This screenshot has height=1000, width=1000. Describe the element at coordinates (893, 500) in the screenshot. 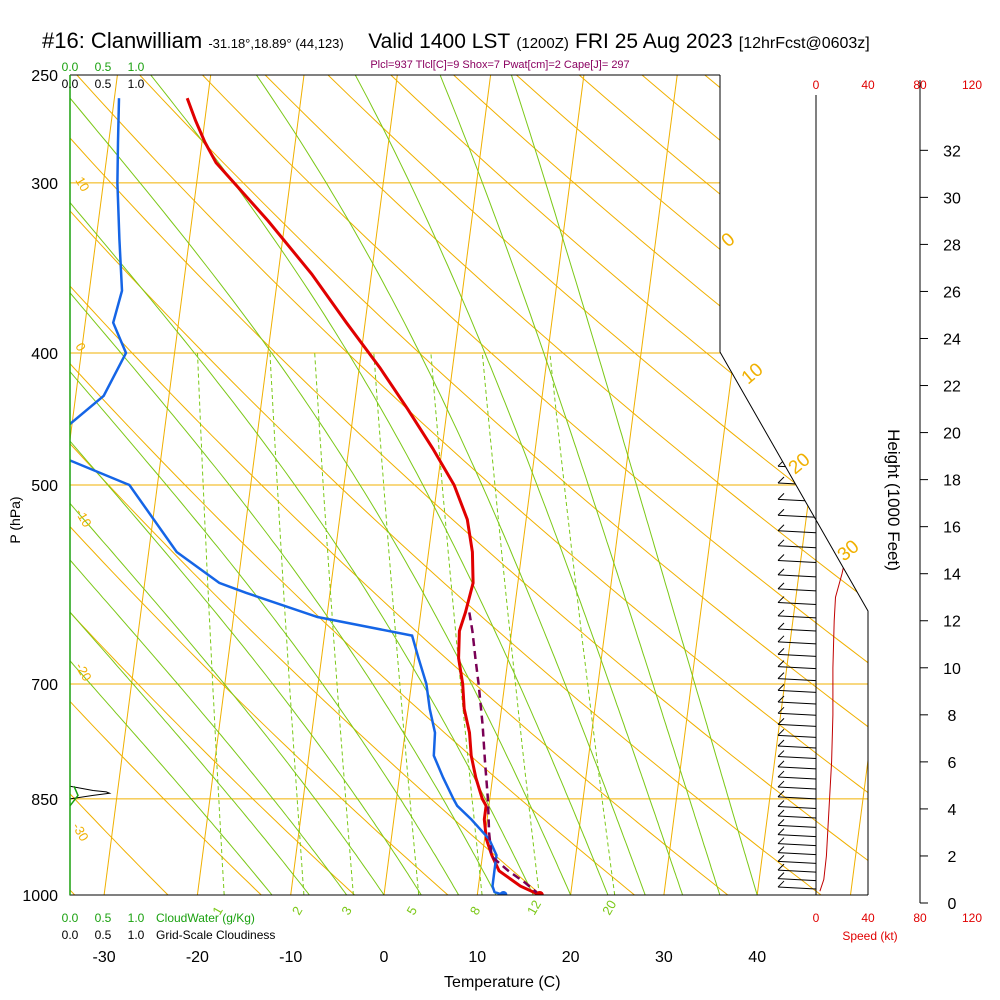

I see `height-axis-title: Height (1000 Feet)` at that location.